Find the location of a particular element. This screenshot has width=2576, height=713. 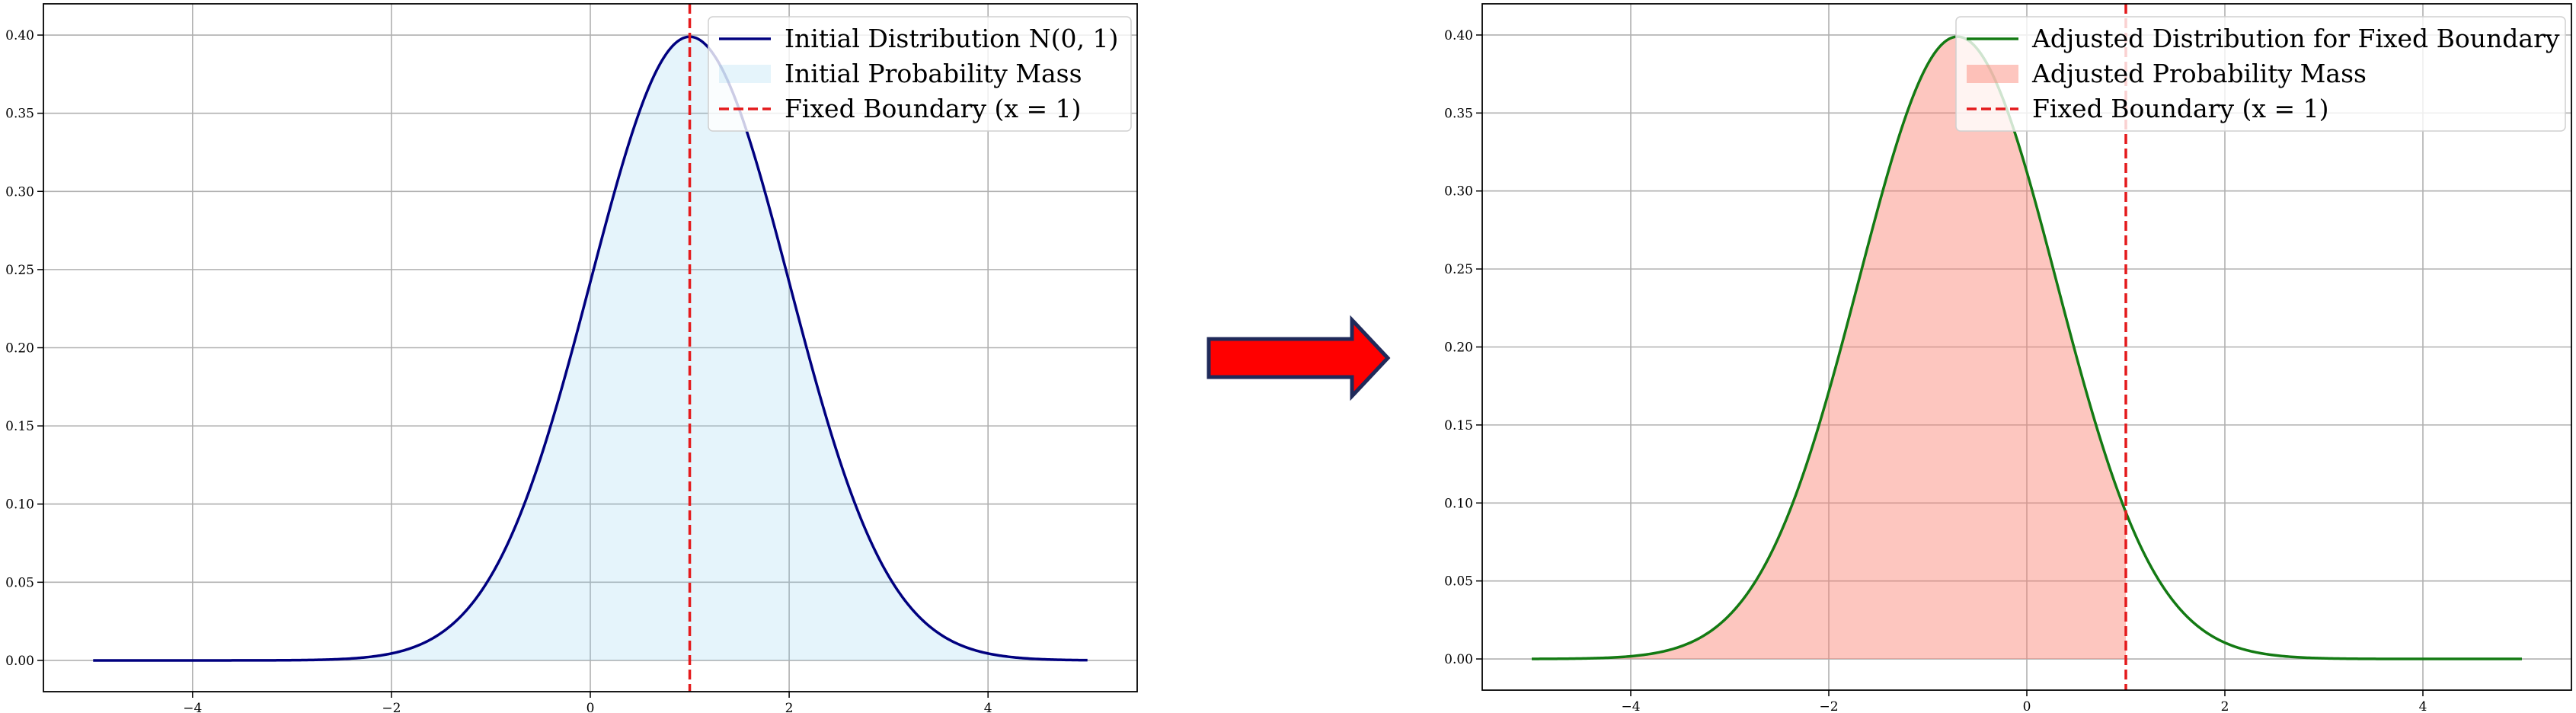

transition-arrow-icon is located at coordinates (1299, 358).